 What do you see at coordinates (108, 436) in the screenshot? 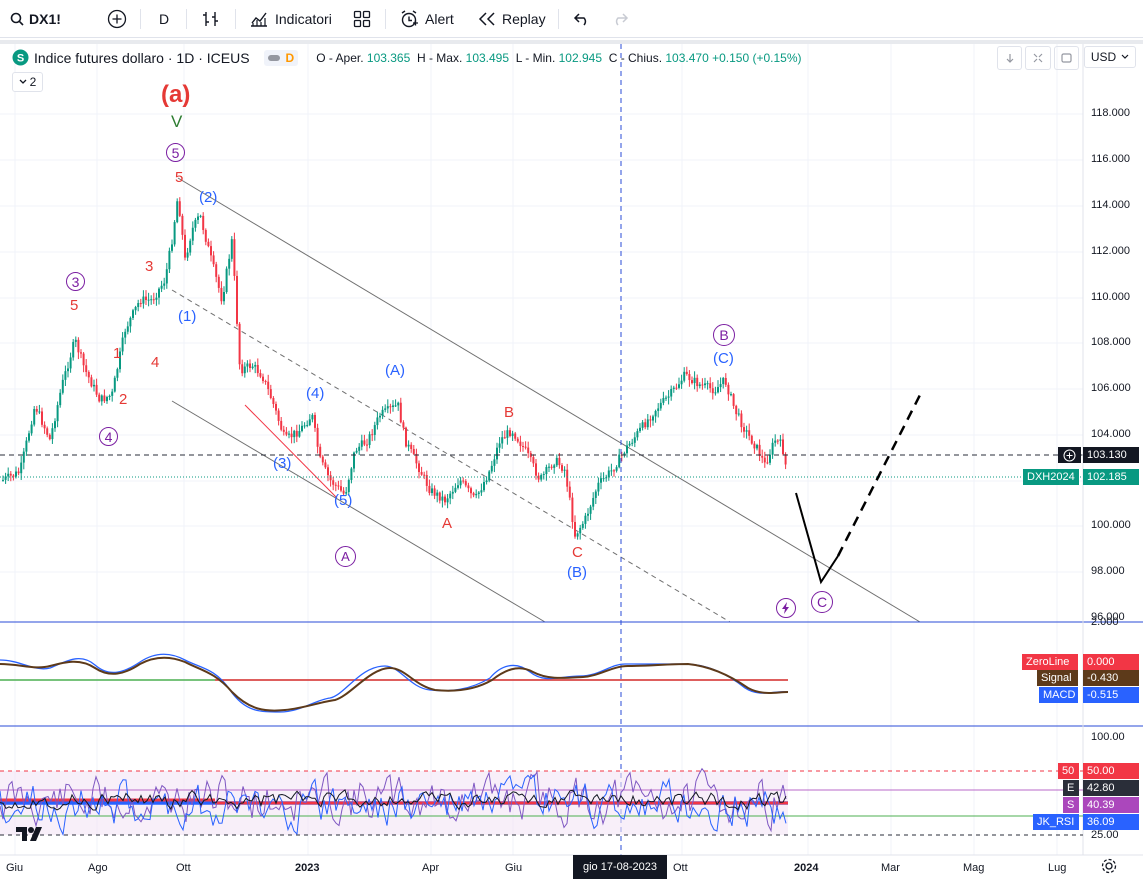
I see `wave-label-circle-4: 4` at bounding box center [108, 436].